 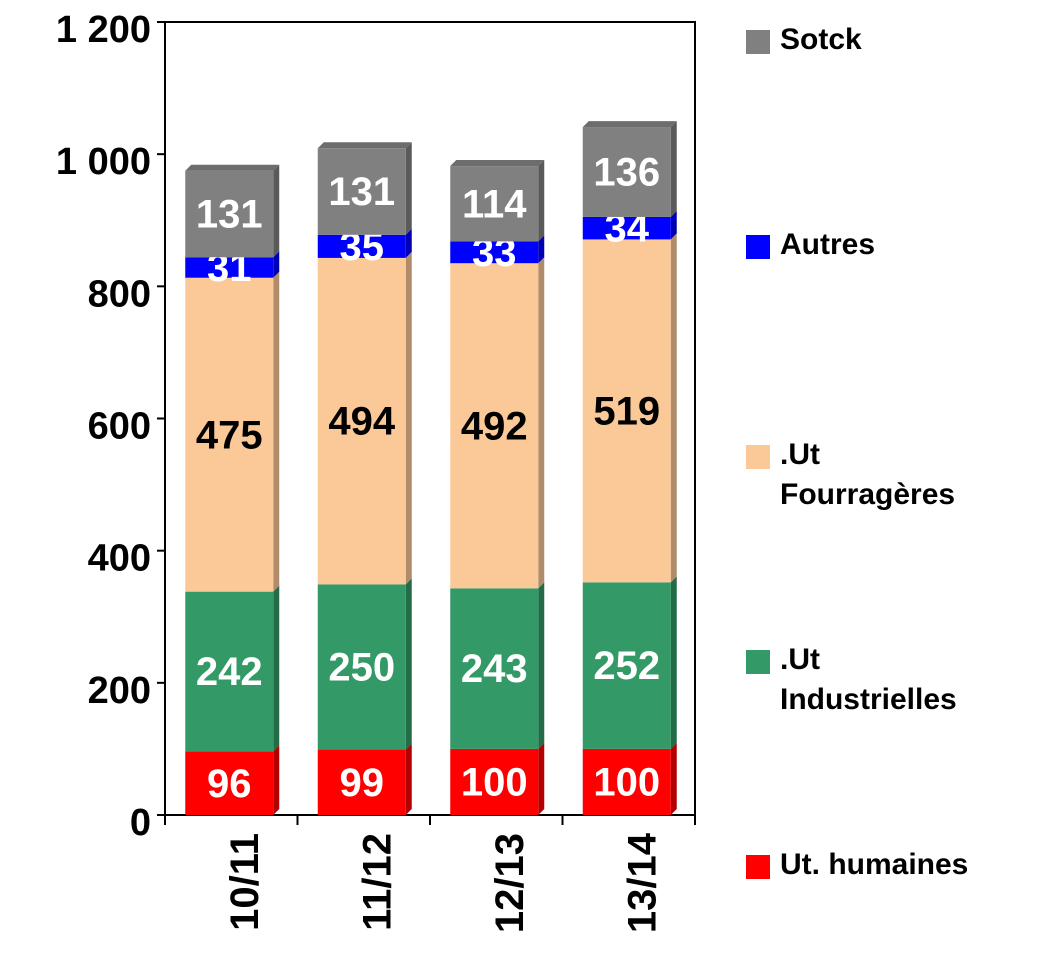 What do you see at coordinates (140, 823) in the screenshot?
I see `y-tick-label: 0` at bounding box center [140, 823].